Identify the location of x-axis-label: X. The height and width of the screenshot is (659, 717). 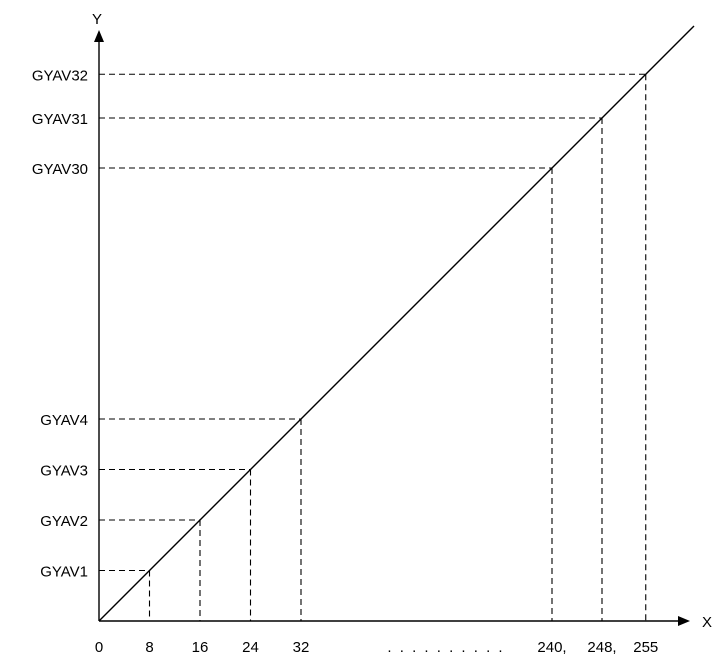
(707, 622).